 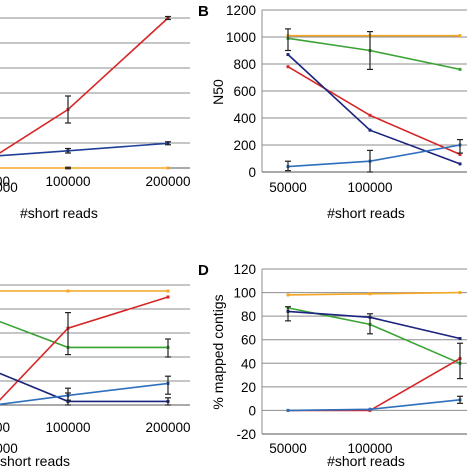 What do you see at coordinates (218, 92) in the screenshot?
I see `y-axis-title-b: N50` at bounding box center [218, 92].